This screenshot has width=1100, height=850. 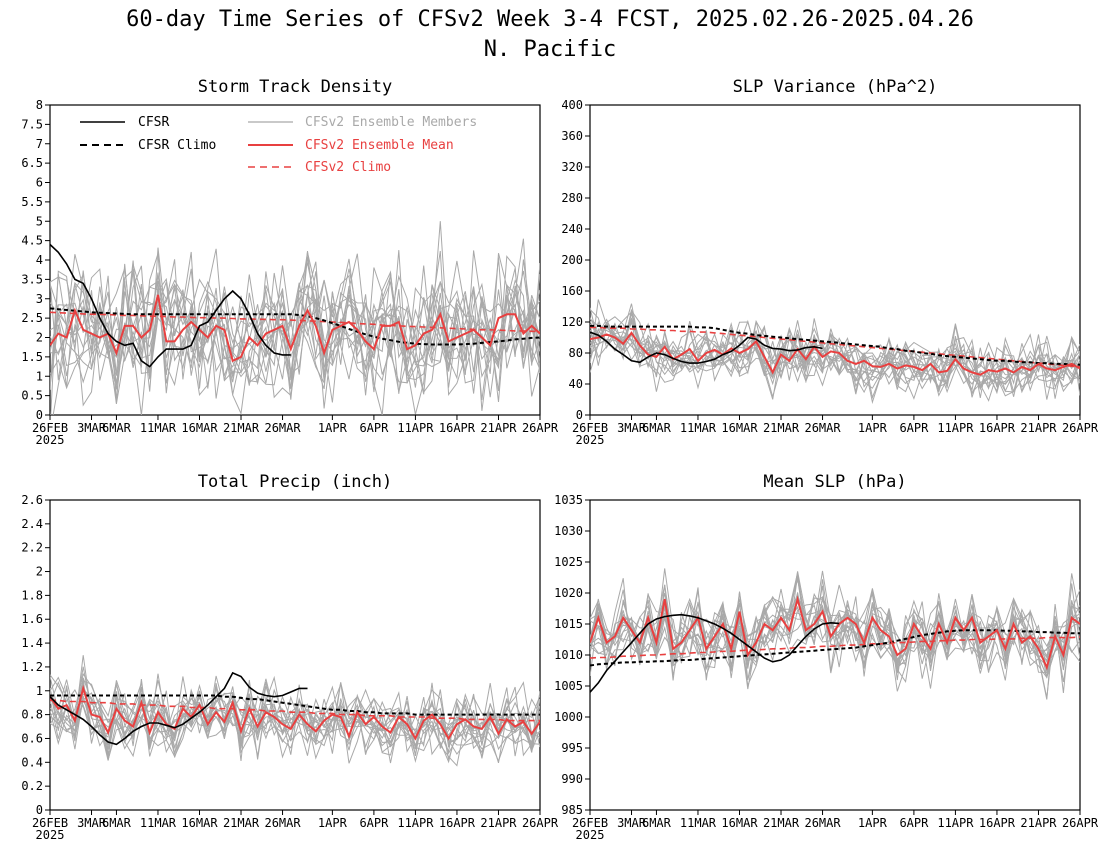 What do you see at coordinates (39, 105) in the screenshot?
I see `y-tick-label: 8` at bounding box center [39, 105].